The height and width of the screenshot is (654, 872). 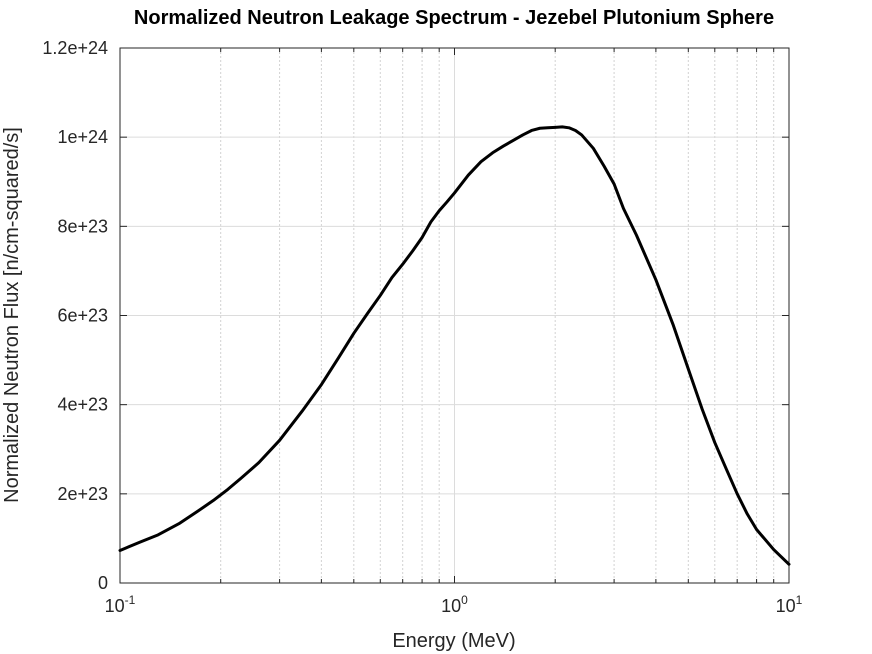 I want to click on y-tick-label: 4e+23, so click(x=82, y=405).